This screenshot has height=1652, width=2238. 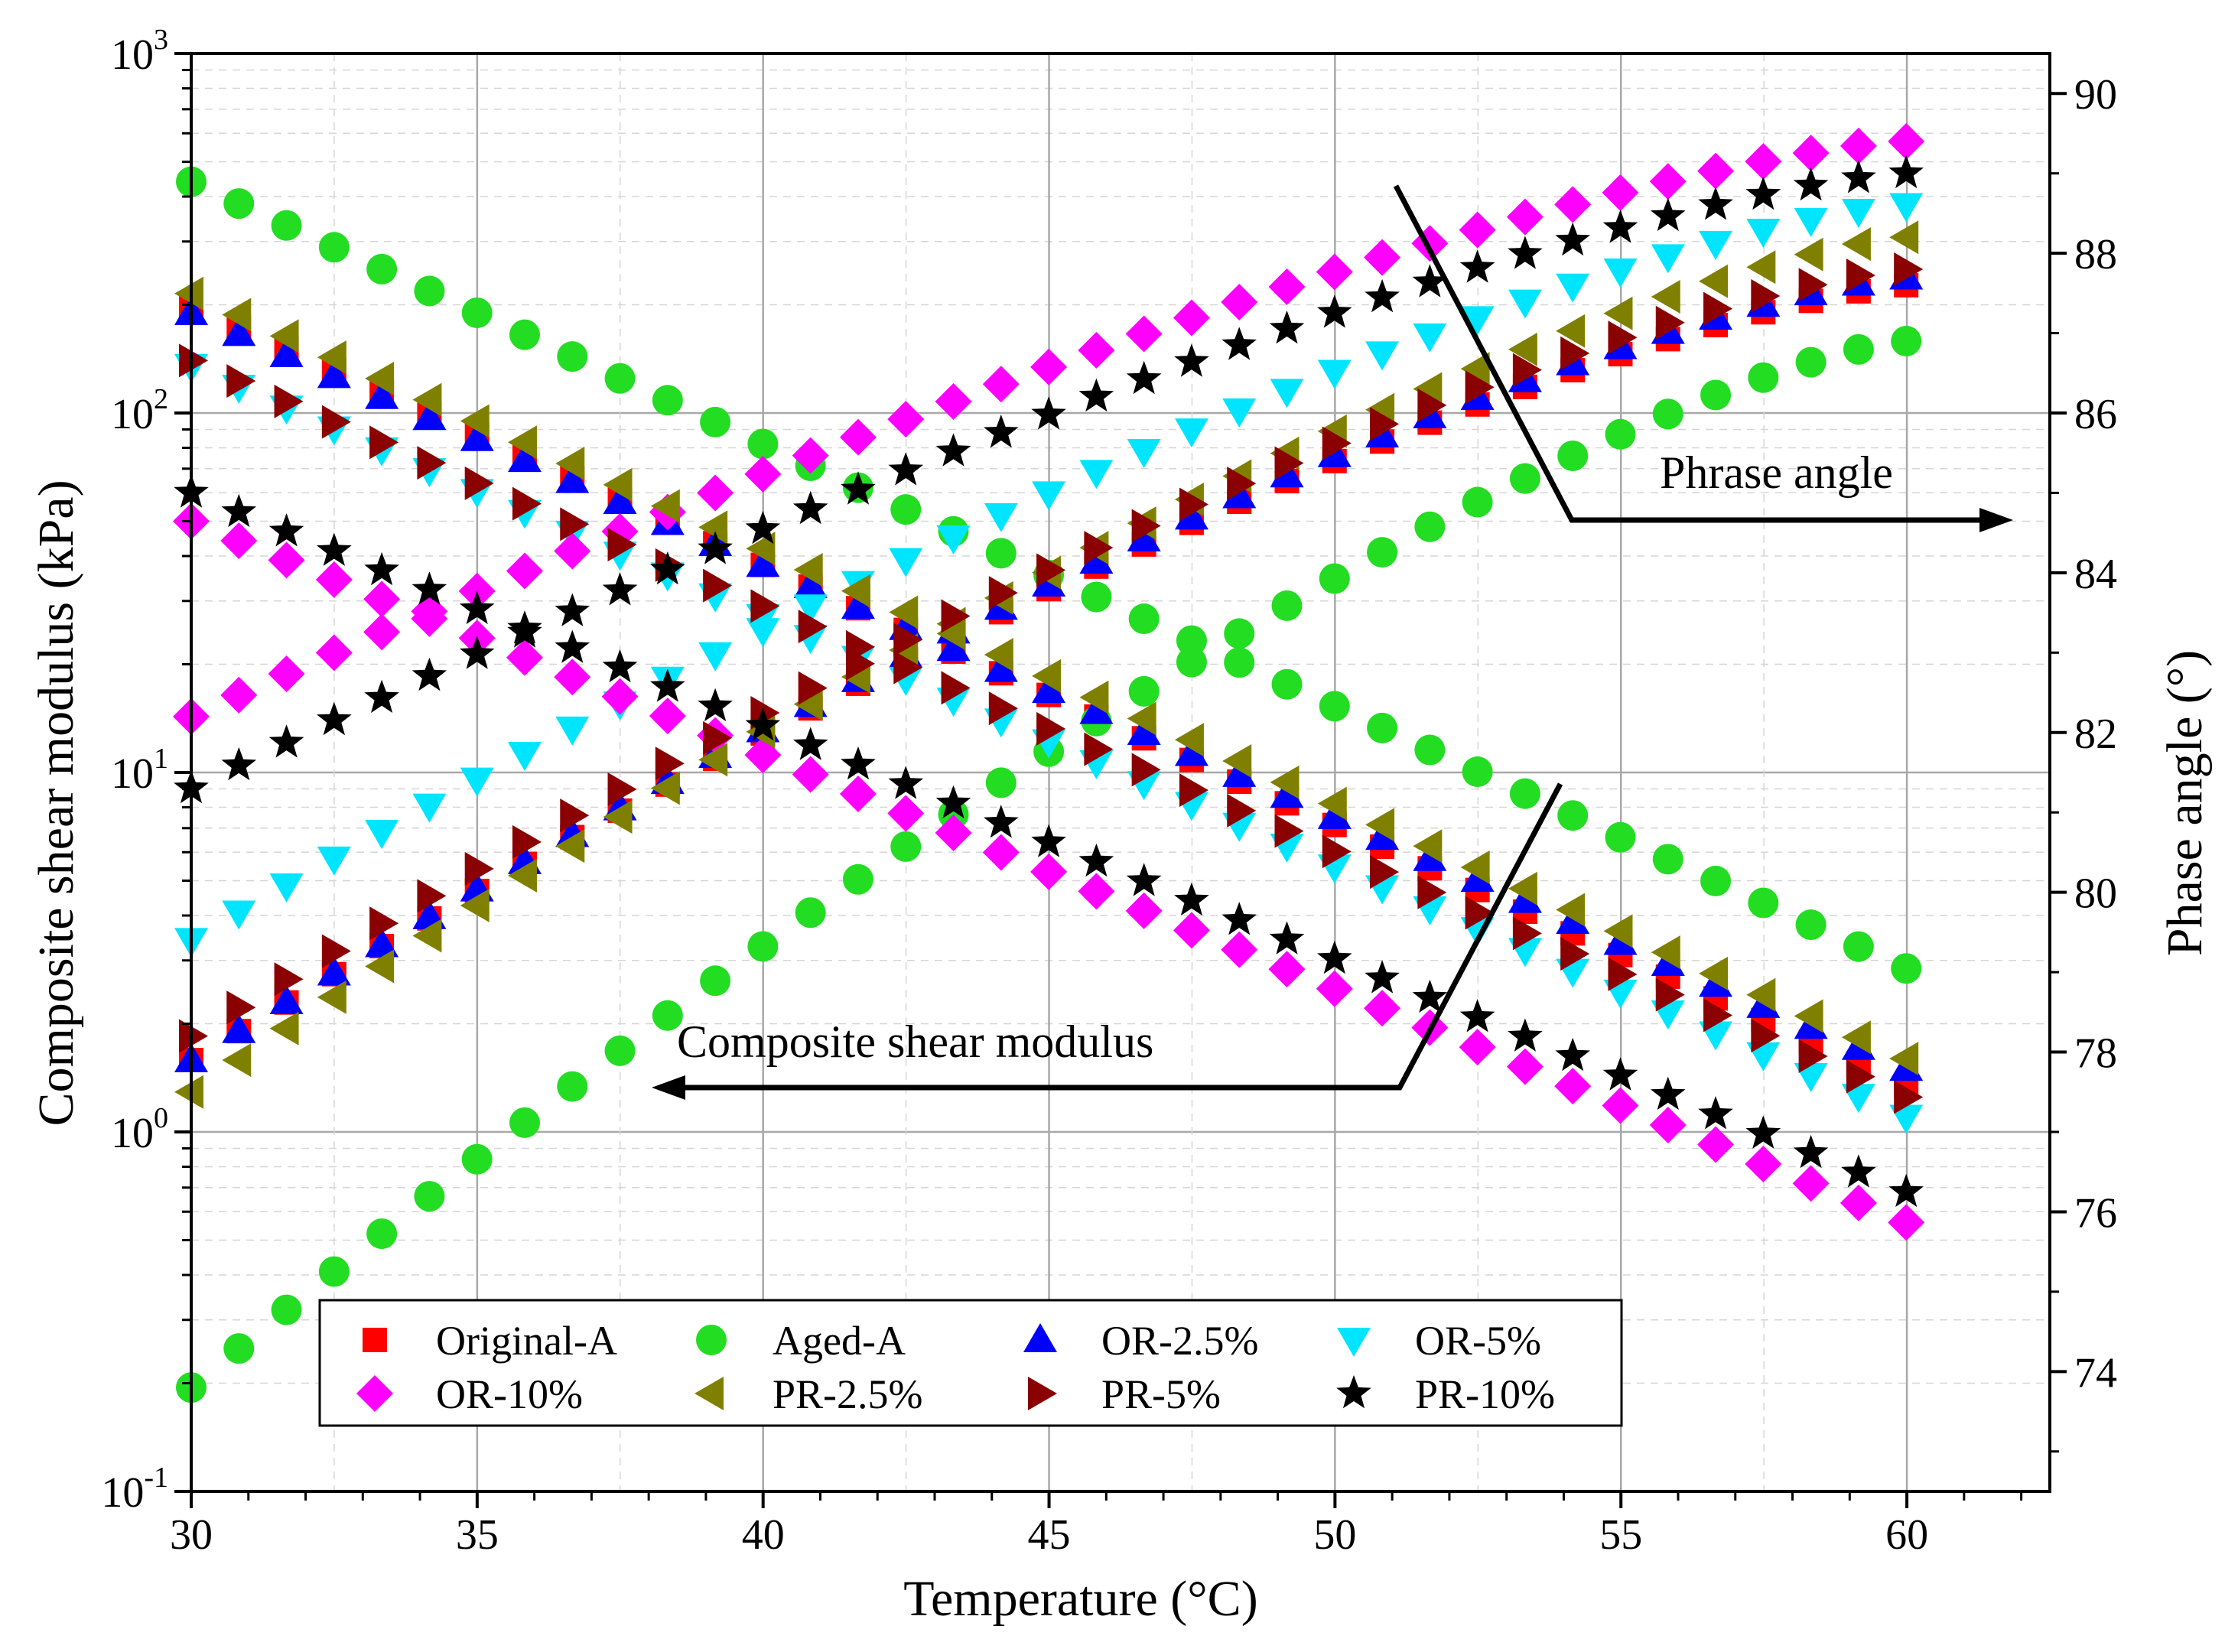 What do you see at coordinates (1485, 1394) in the screenshot?
I see `legend-label: PR-10%` at bounding box center [1485, 1394].